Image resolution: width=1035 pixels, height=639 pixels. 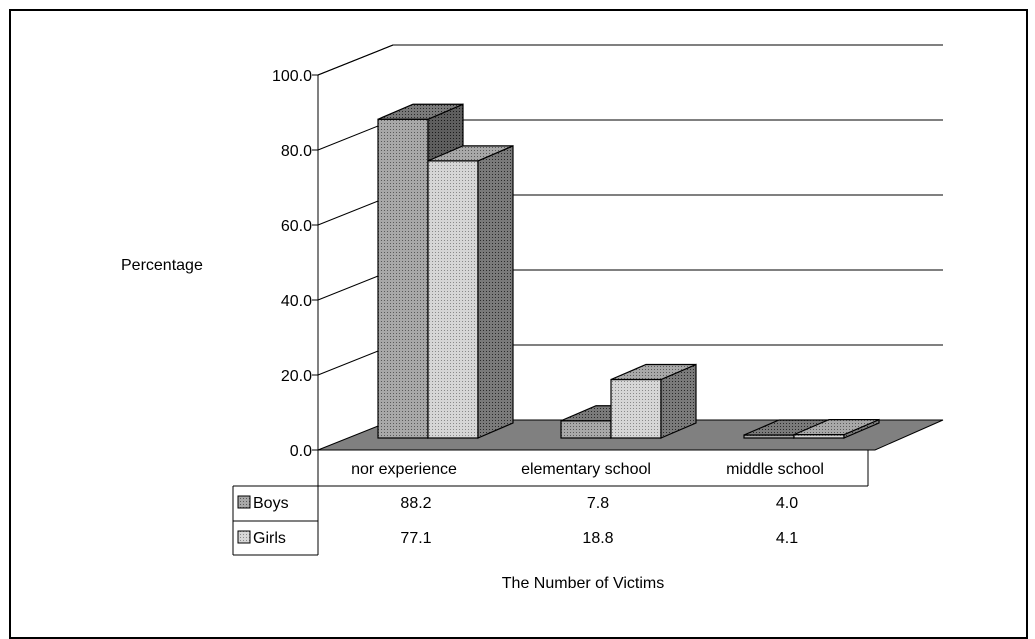 I want to click on bar-side, so click(x=495, y=291).